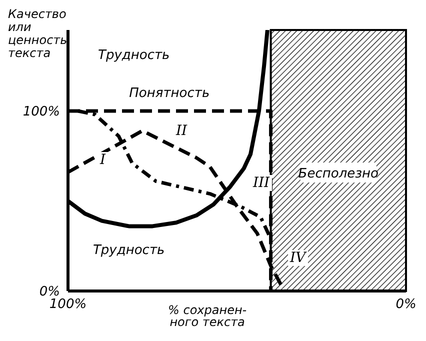 The image size is (426, 341). What do you see at coordinates (103, 160) in the screenshot?
I see `annotation: I` at bounding box center [103, 160].